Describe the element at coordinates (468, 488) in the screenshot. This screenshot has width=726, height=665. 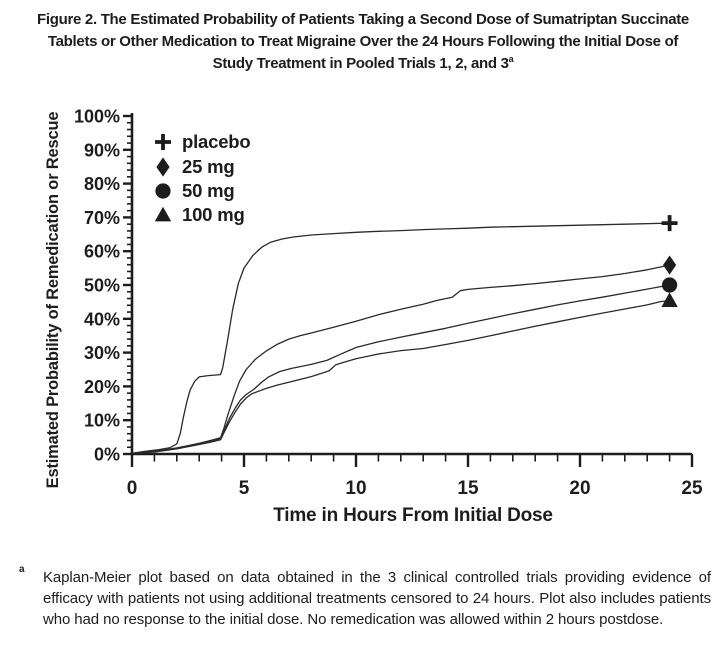
I see `x-tick-label: 15` at that location.